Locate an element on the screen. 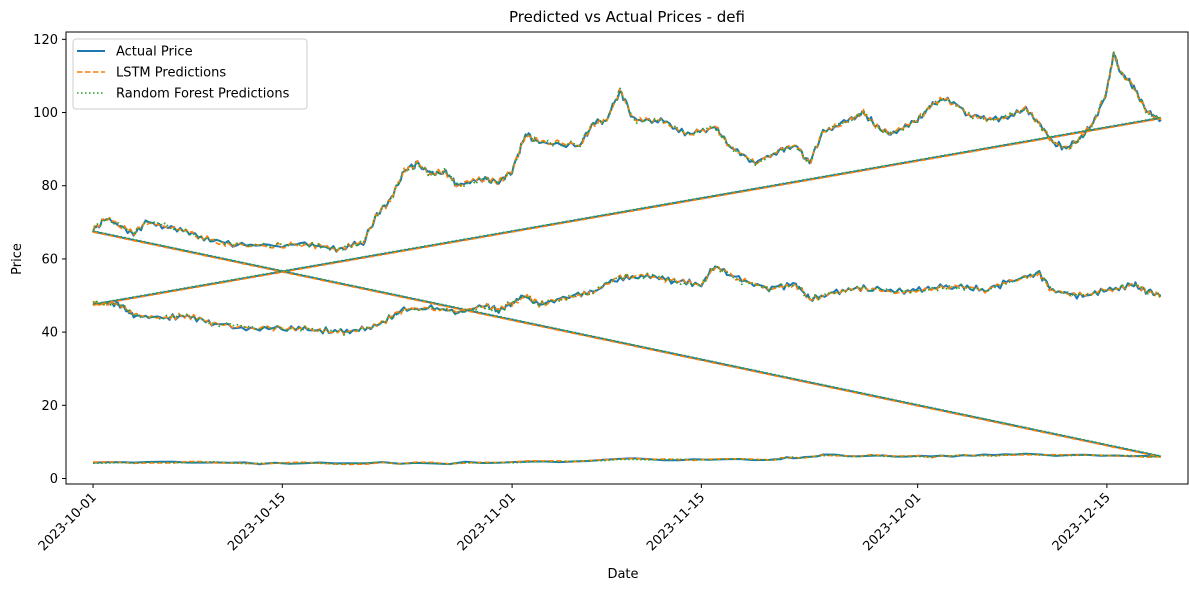  chart-title: Predicted vs Actual Prices - defi is located at coordinates (627, 17).